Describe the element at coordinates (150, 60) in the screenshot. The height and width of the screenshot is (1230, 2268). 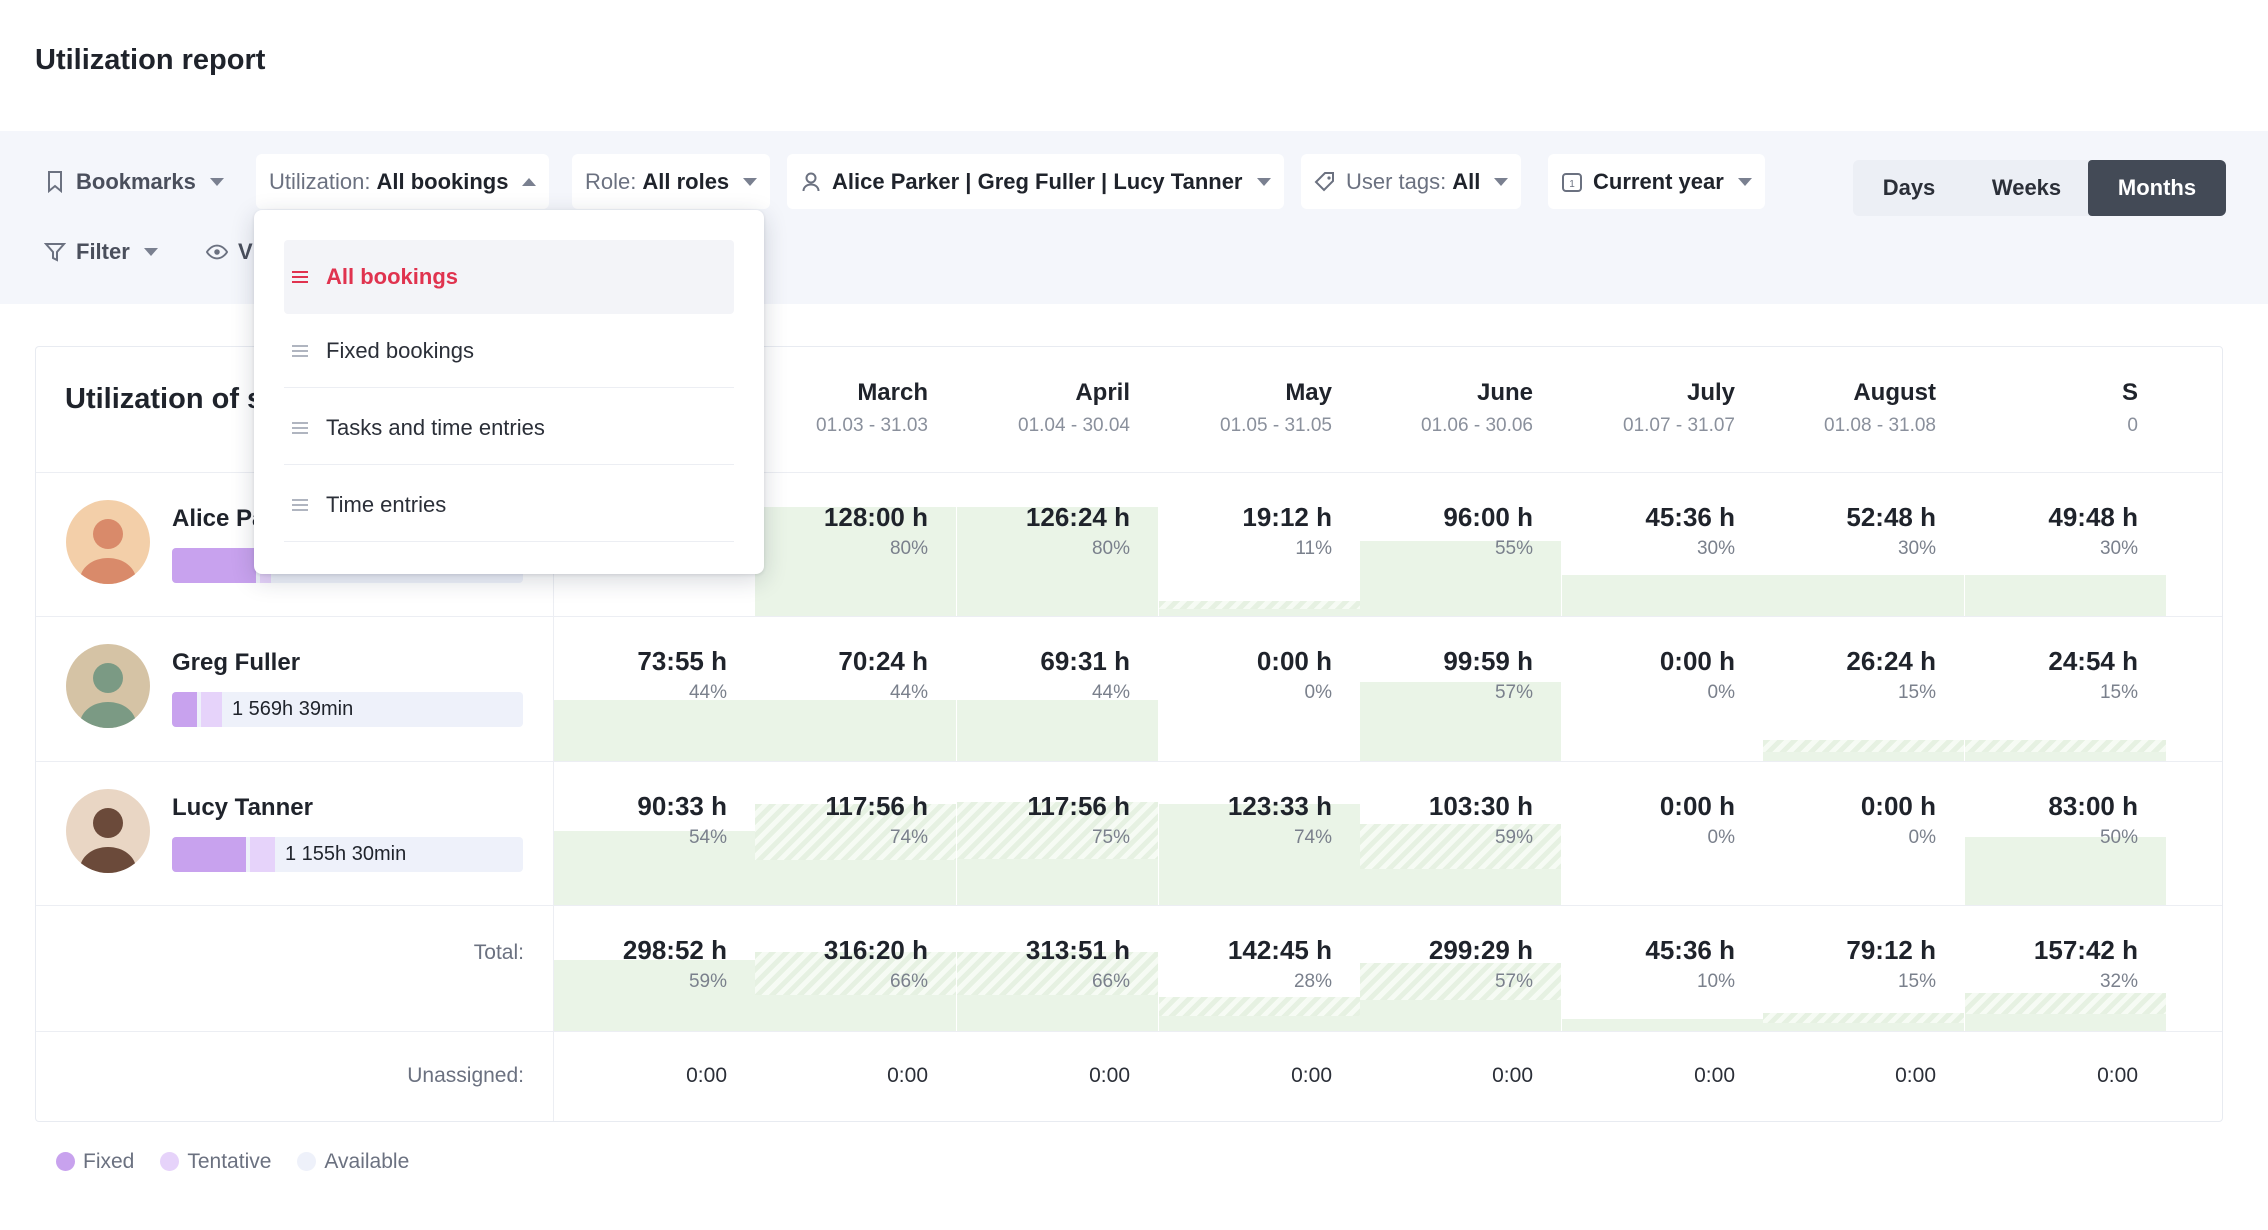
I see `page-title: Utilization report` at that location.